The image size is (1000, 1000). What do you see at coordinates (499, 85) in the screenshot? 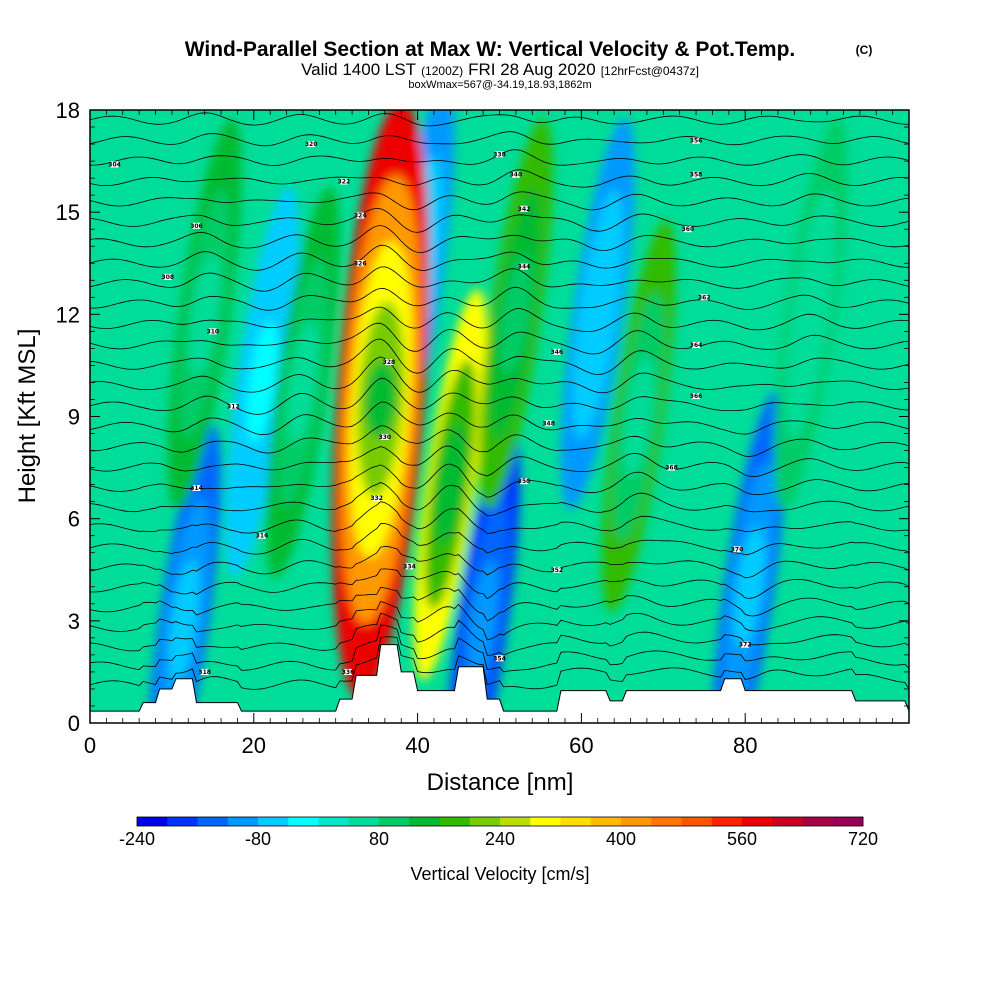
I see `box-info: boxWmax=567@-34.19,18.93,1862m` at bounding box center [499, 85].